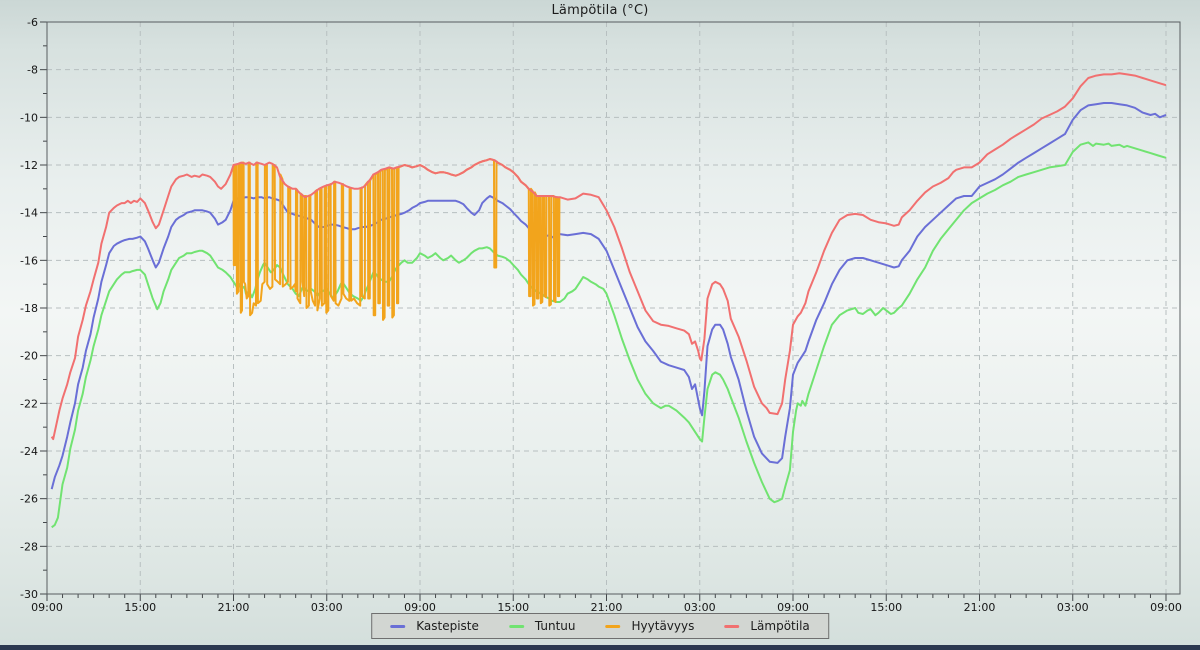  Describe the element at coordinates (600, 626) in the screenshot. I see `chart-legend: Kastepiste Tuntuu Hyytävyys Lämpötila` at that location.